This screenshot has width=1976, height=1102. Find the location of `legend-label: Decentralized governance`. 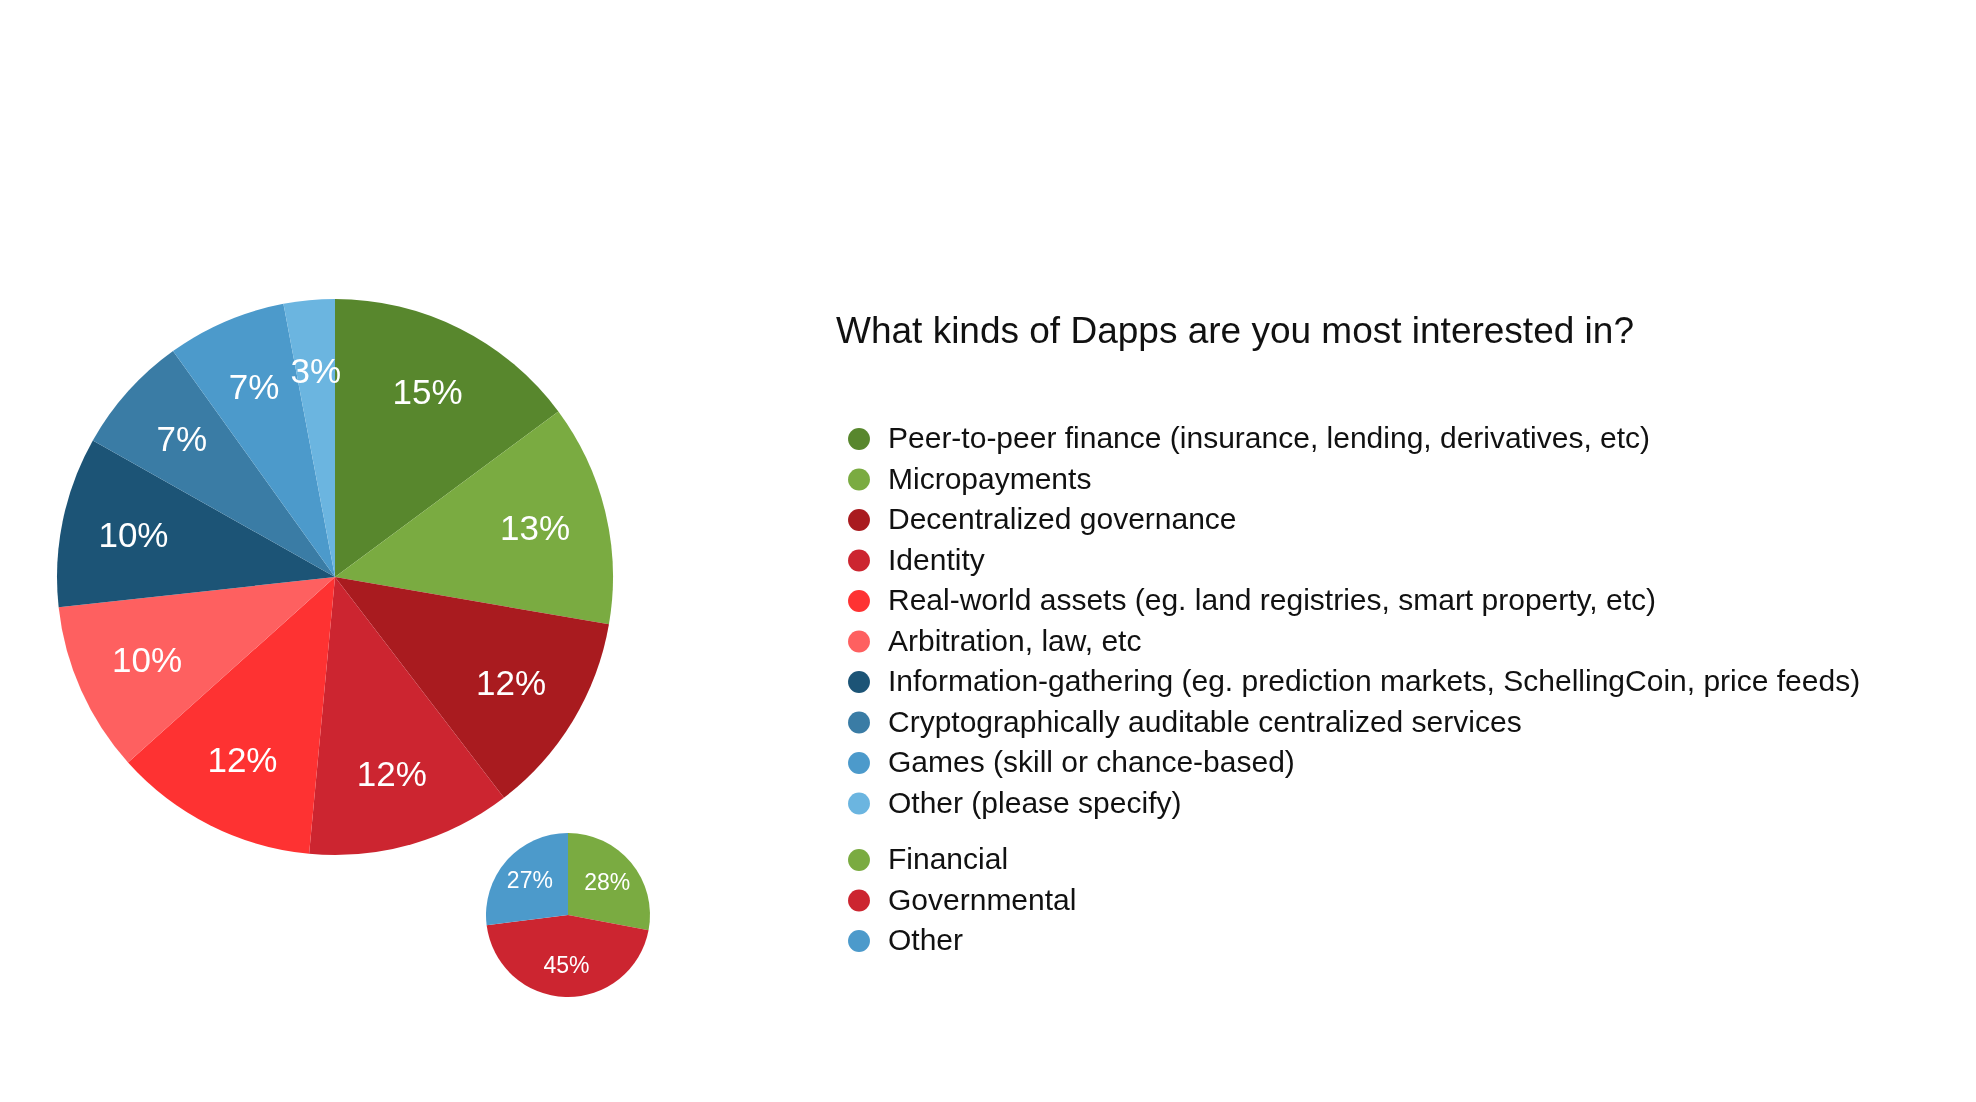

legend-label: Decentralized governance is located at coordinates (1062, 518).